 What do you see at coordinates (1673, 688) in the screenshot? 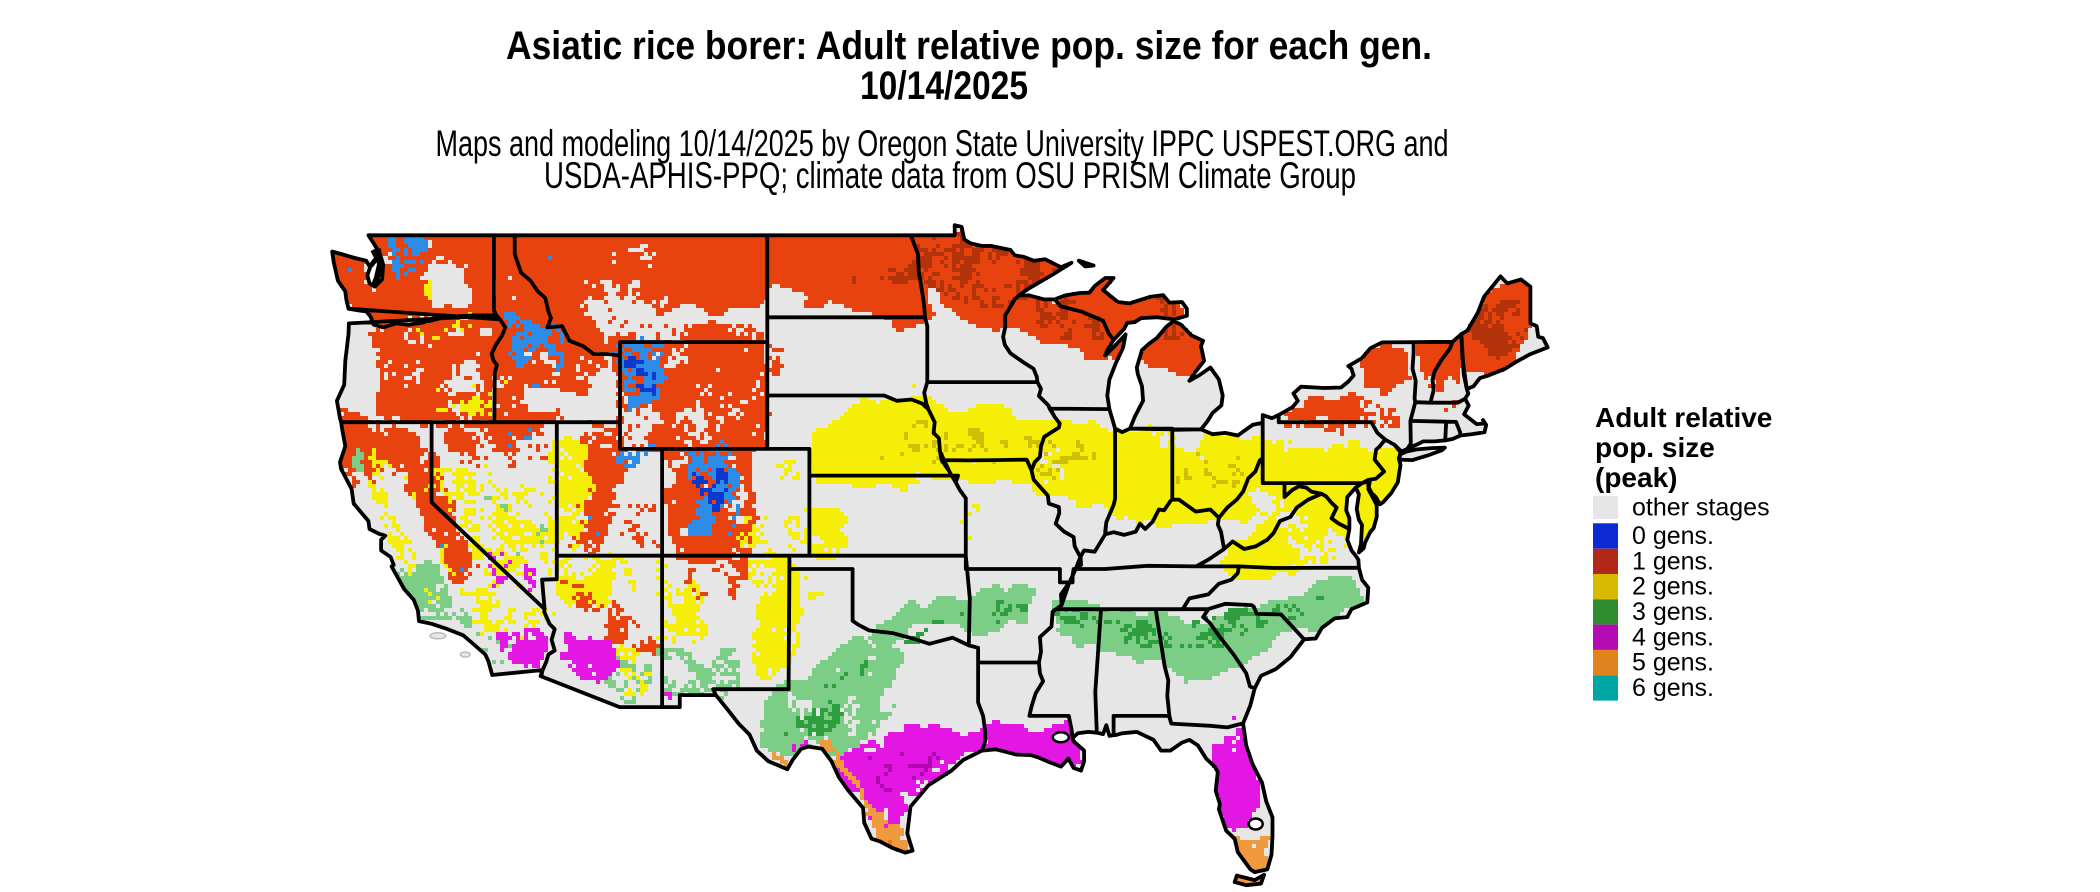
I see `svg-text: 6 gens.` at bounding box center [1673, 688].